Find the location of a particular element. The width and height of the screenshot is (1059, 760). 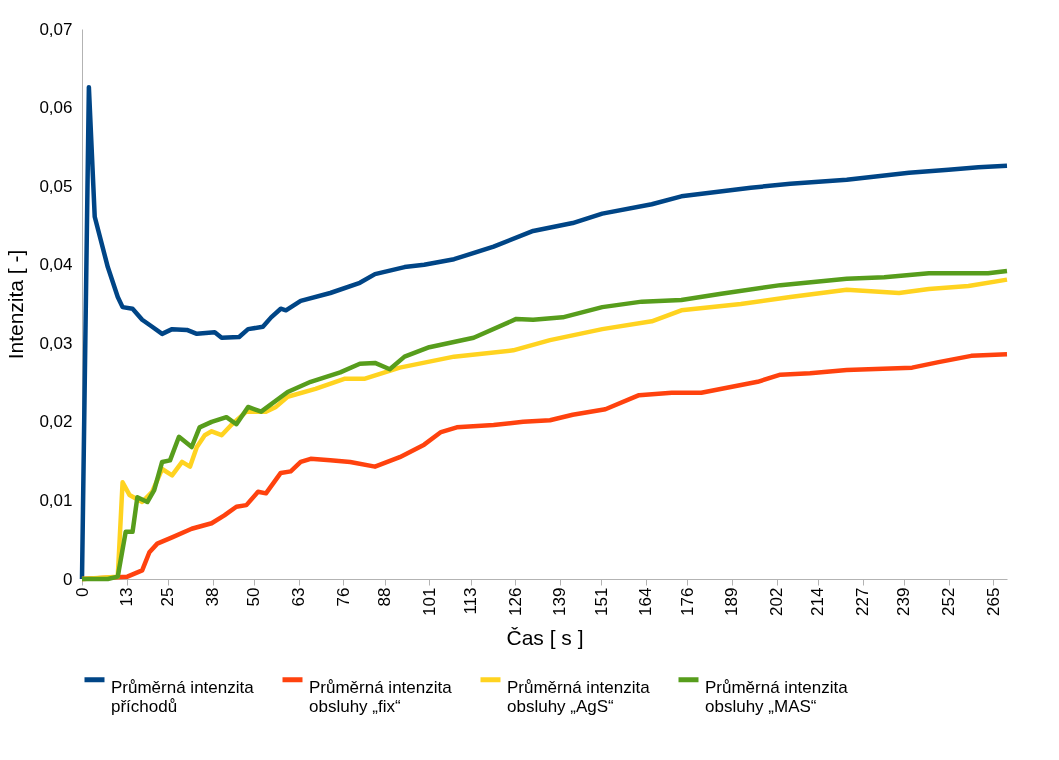

x-tick-label: 0 is located at coordinates (82, 592).